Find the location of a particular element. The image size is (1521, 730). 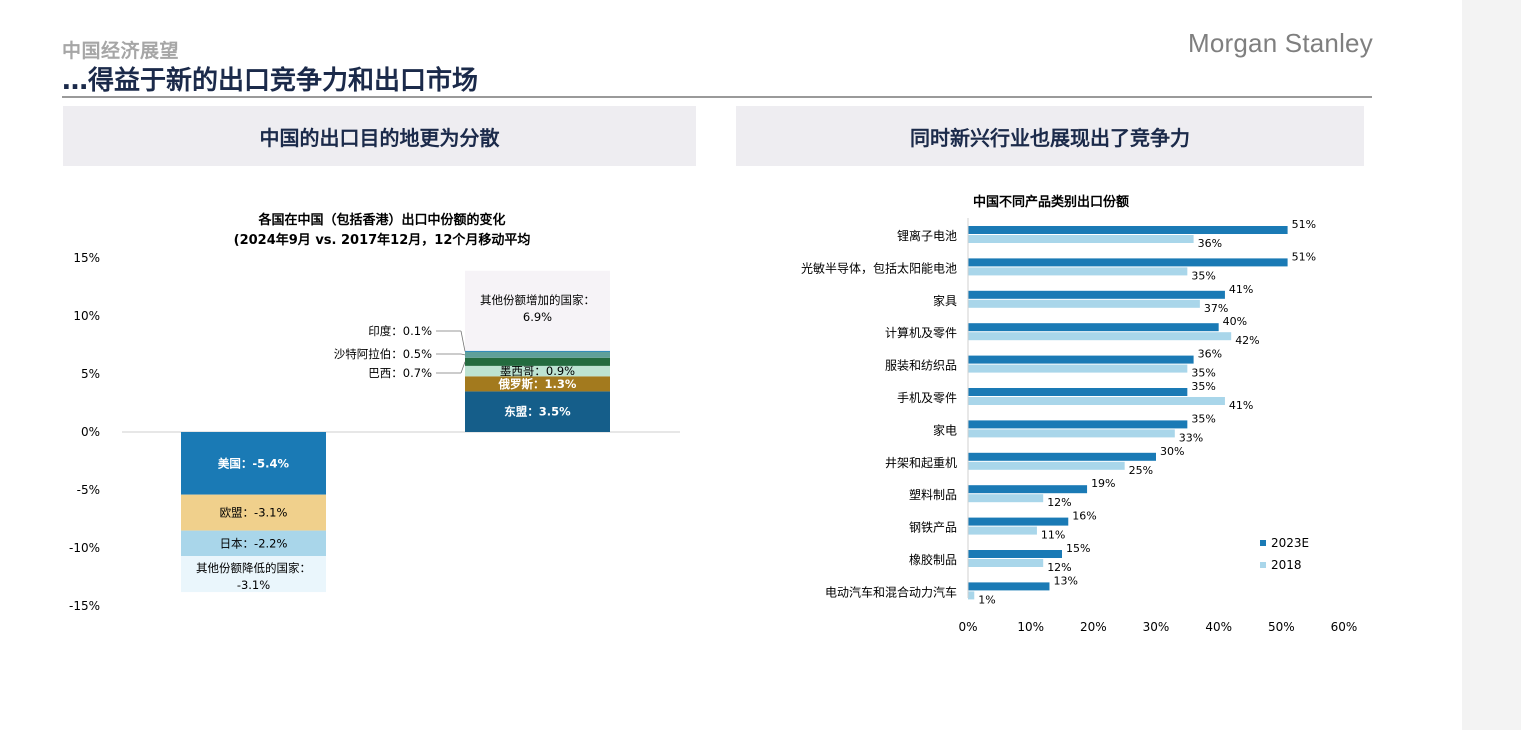

legend-label: 2018 is located at coordinates (1286, 565).